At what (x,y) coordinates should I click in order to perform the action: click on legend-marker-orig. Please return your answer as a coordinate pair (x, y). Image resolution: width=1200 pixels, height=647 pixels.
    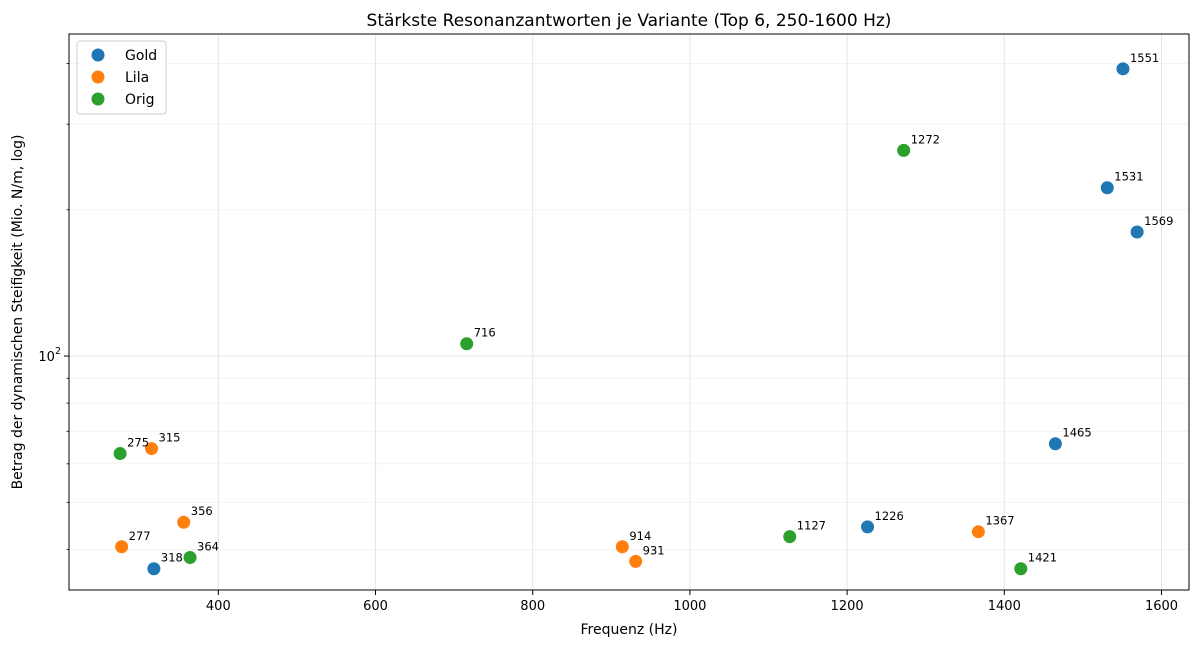
    Looking at the image, I should click on (98, 99).